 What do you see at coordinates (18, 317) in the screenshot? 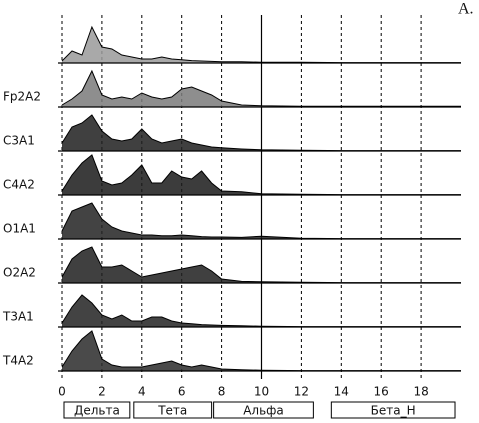
I see `row-label: T3A1` at bounding box center [18, 317].